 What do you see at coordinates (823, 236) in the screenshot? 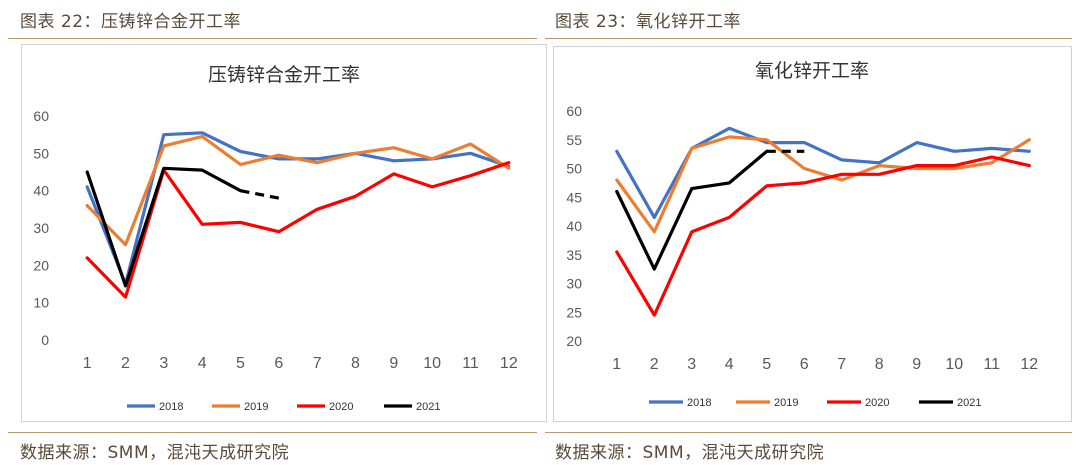
I see `series-line-2020` at bounding box center [823, 236].